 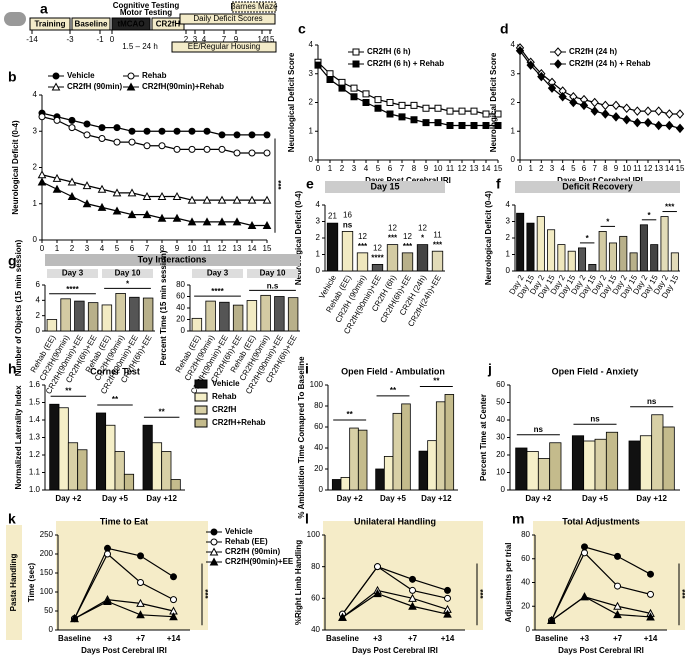 I want to click on x-tick-label: Baseline, so click(x=342, y=638).